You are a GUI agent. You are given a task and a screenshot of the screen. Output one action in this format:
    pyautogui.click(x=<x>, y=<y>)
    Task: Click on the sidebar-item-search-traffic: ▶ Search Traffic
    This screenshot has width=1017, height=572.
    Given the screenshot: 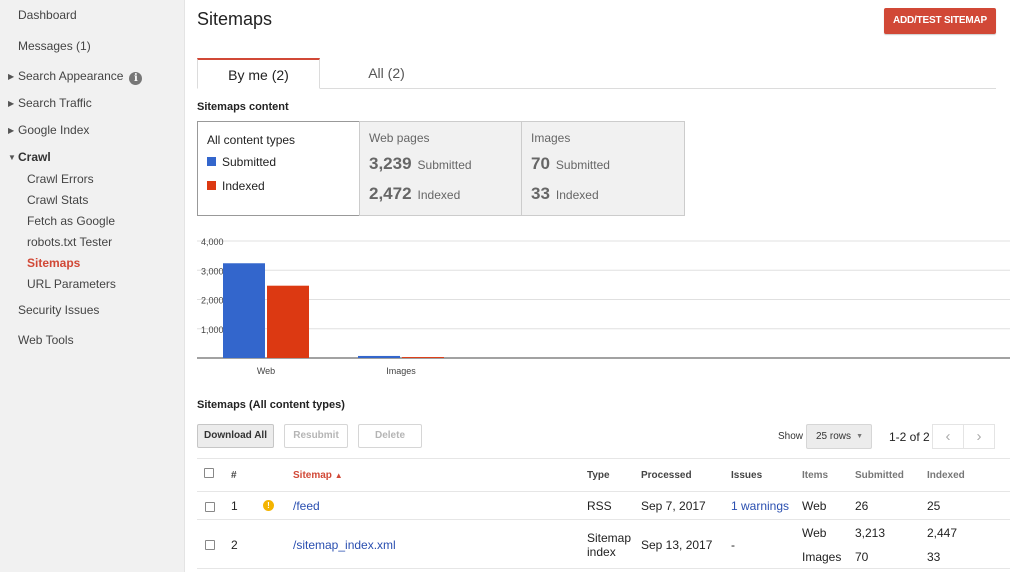 What is the action you would take?
    pyautogui.click(x=50, y=103)
    